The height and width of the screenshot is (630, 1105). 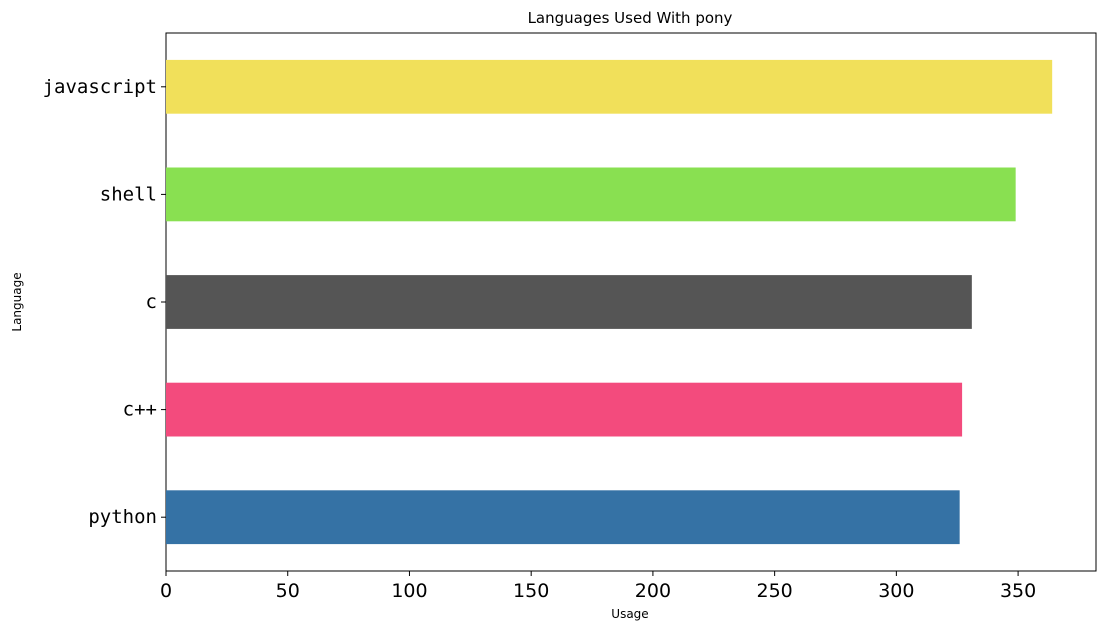 I want to click on x-tick-label: 250, so click(x=775, y=591).